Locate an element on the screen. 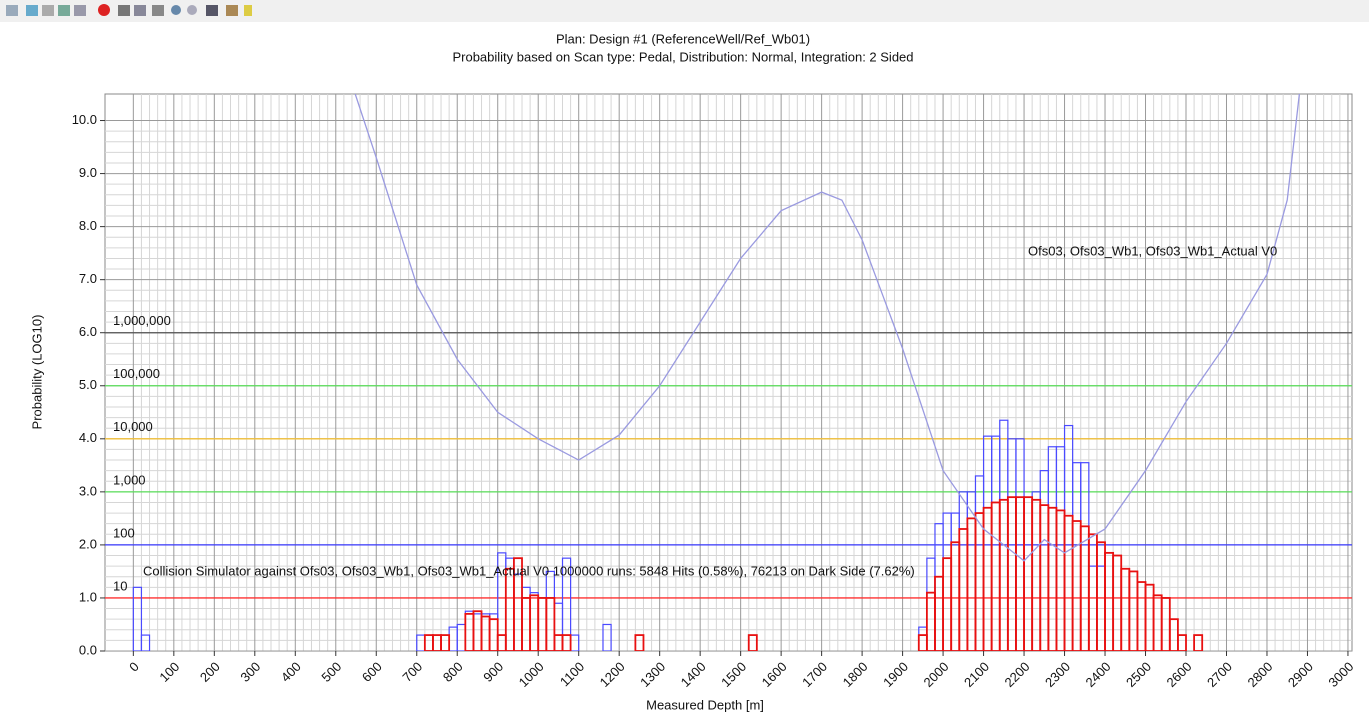 This screenshot has height=717, width=1369. x-tick-label: 400 is located at coordinates (291, 672).